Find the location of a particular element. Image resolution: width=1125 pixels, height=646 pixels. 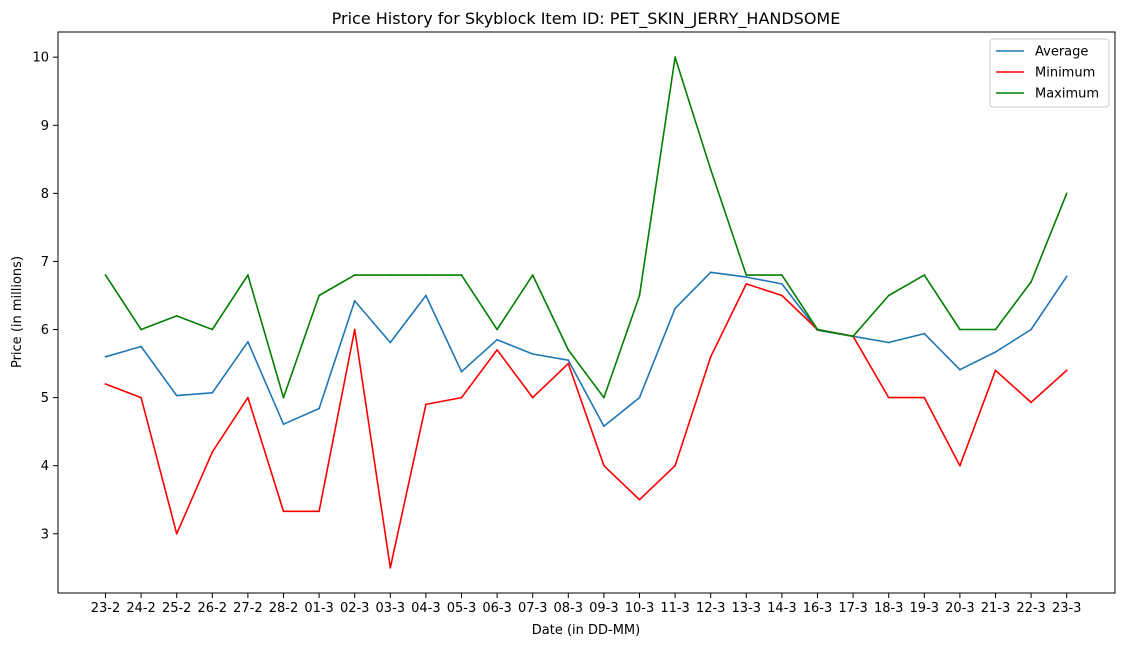

x-tick-label: 26-2 is located at coordinates (213, 608).